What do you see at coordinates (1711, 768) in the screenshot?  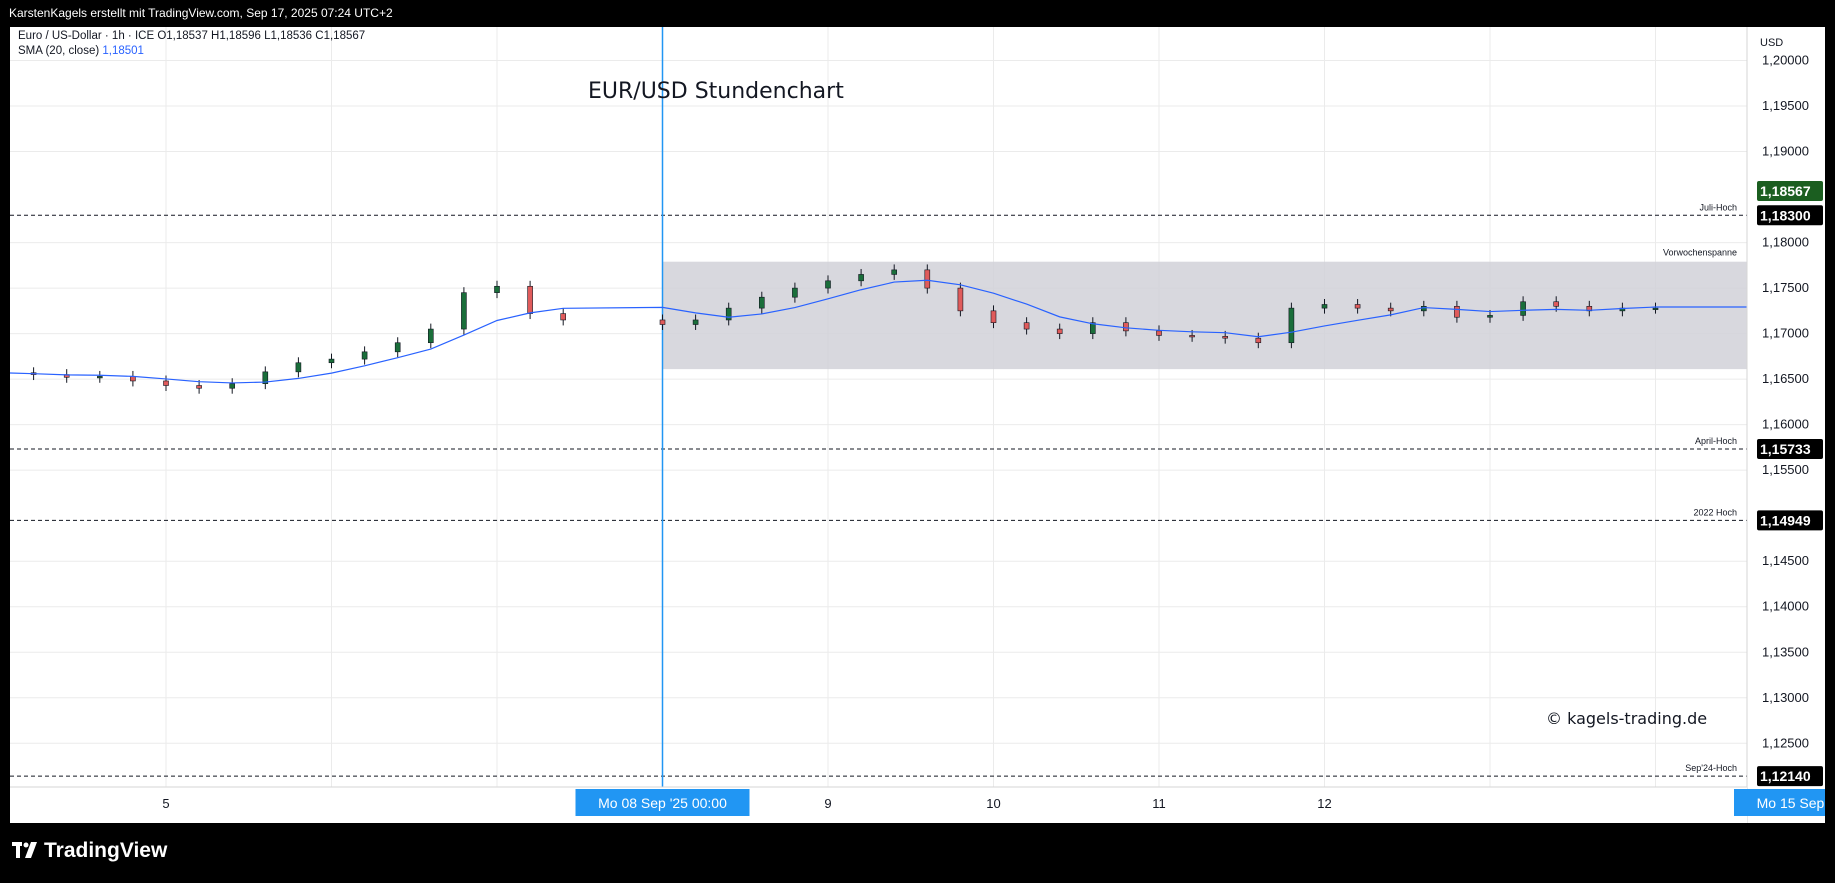 I see `level-label: Sep'24-Hoch` at bounding box center [1711, 768].